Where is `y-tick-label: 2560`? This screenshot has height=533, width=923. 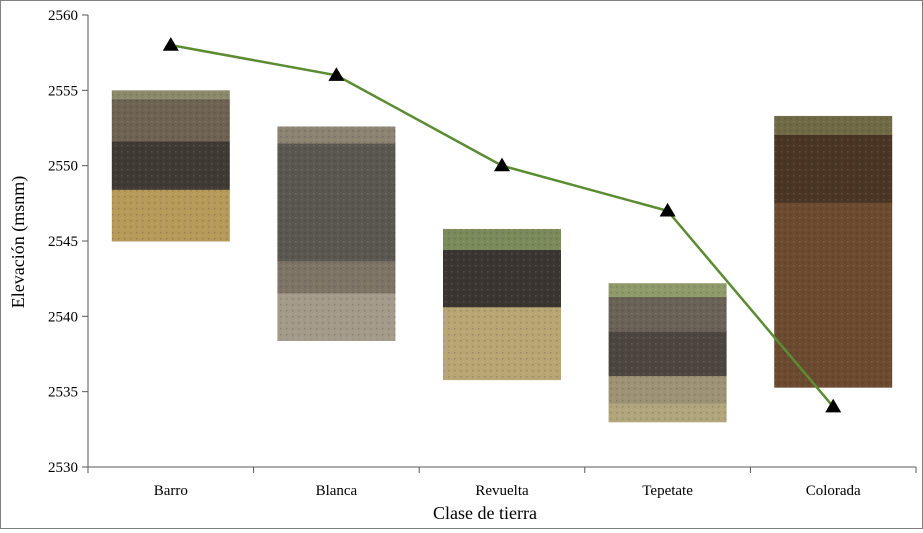 y-tick-label: 2560 is located at coordinates (63, 16).